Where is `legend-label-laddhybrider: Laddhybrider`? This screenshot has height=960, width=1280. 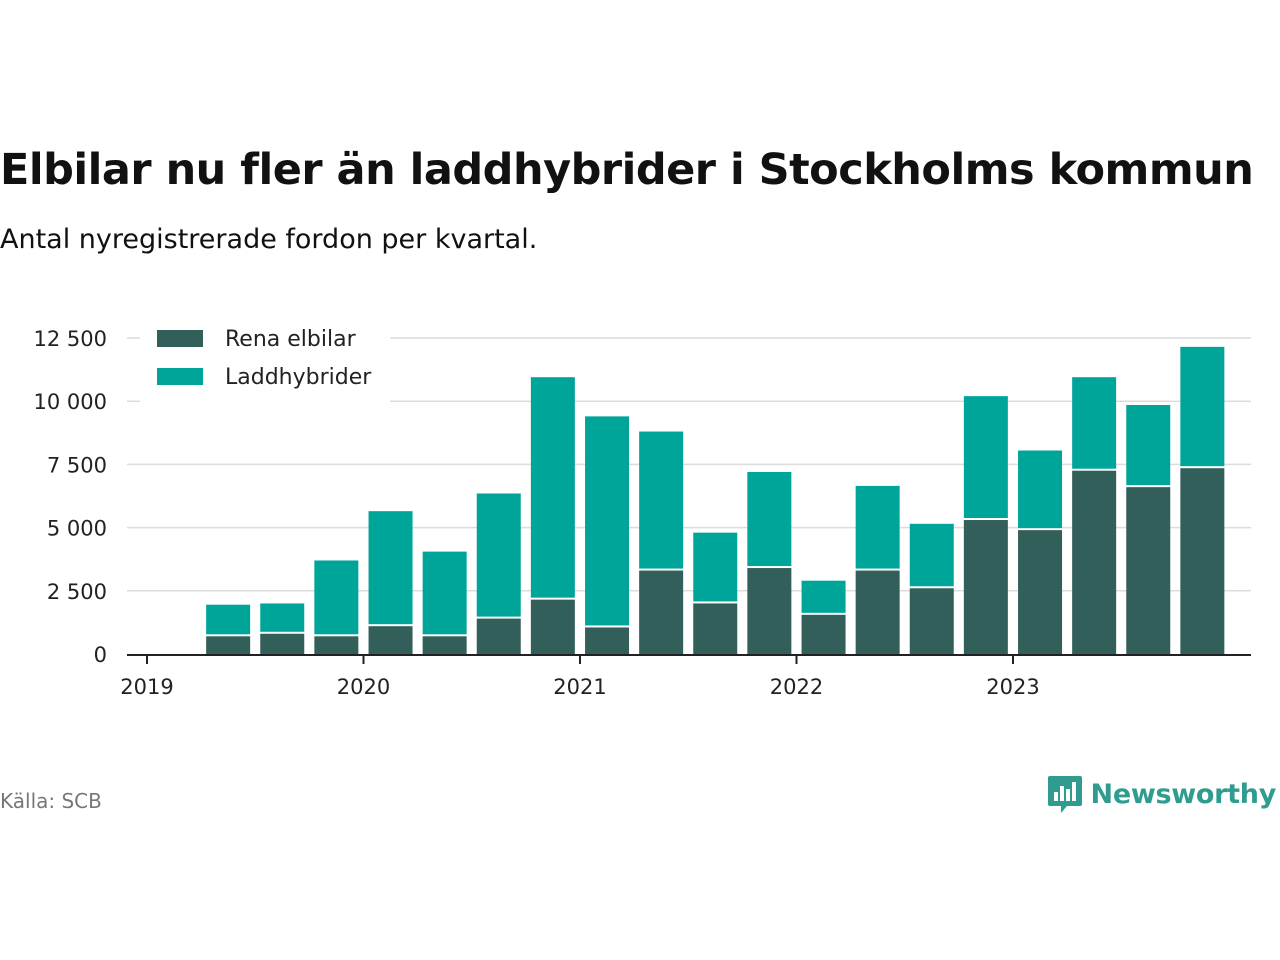
legend-label-laddhybrider: Laddhybrider is located at coordinates (298, 377).